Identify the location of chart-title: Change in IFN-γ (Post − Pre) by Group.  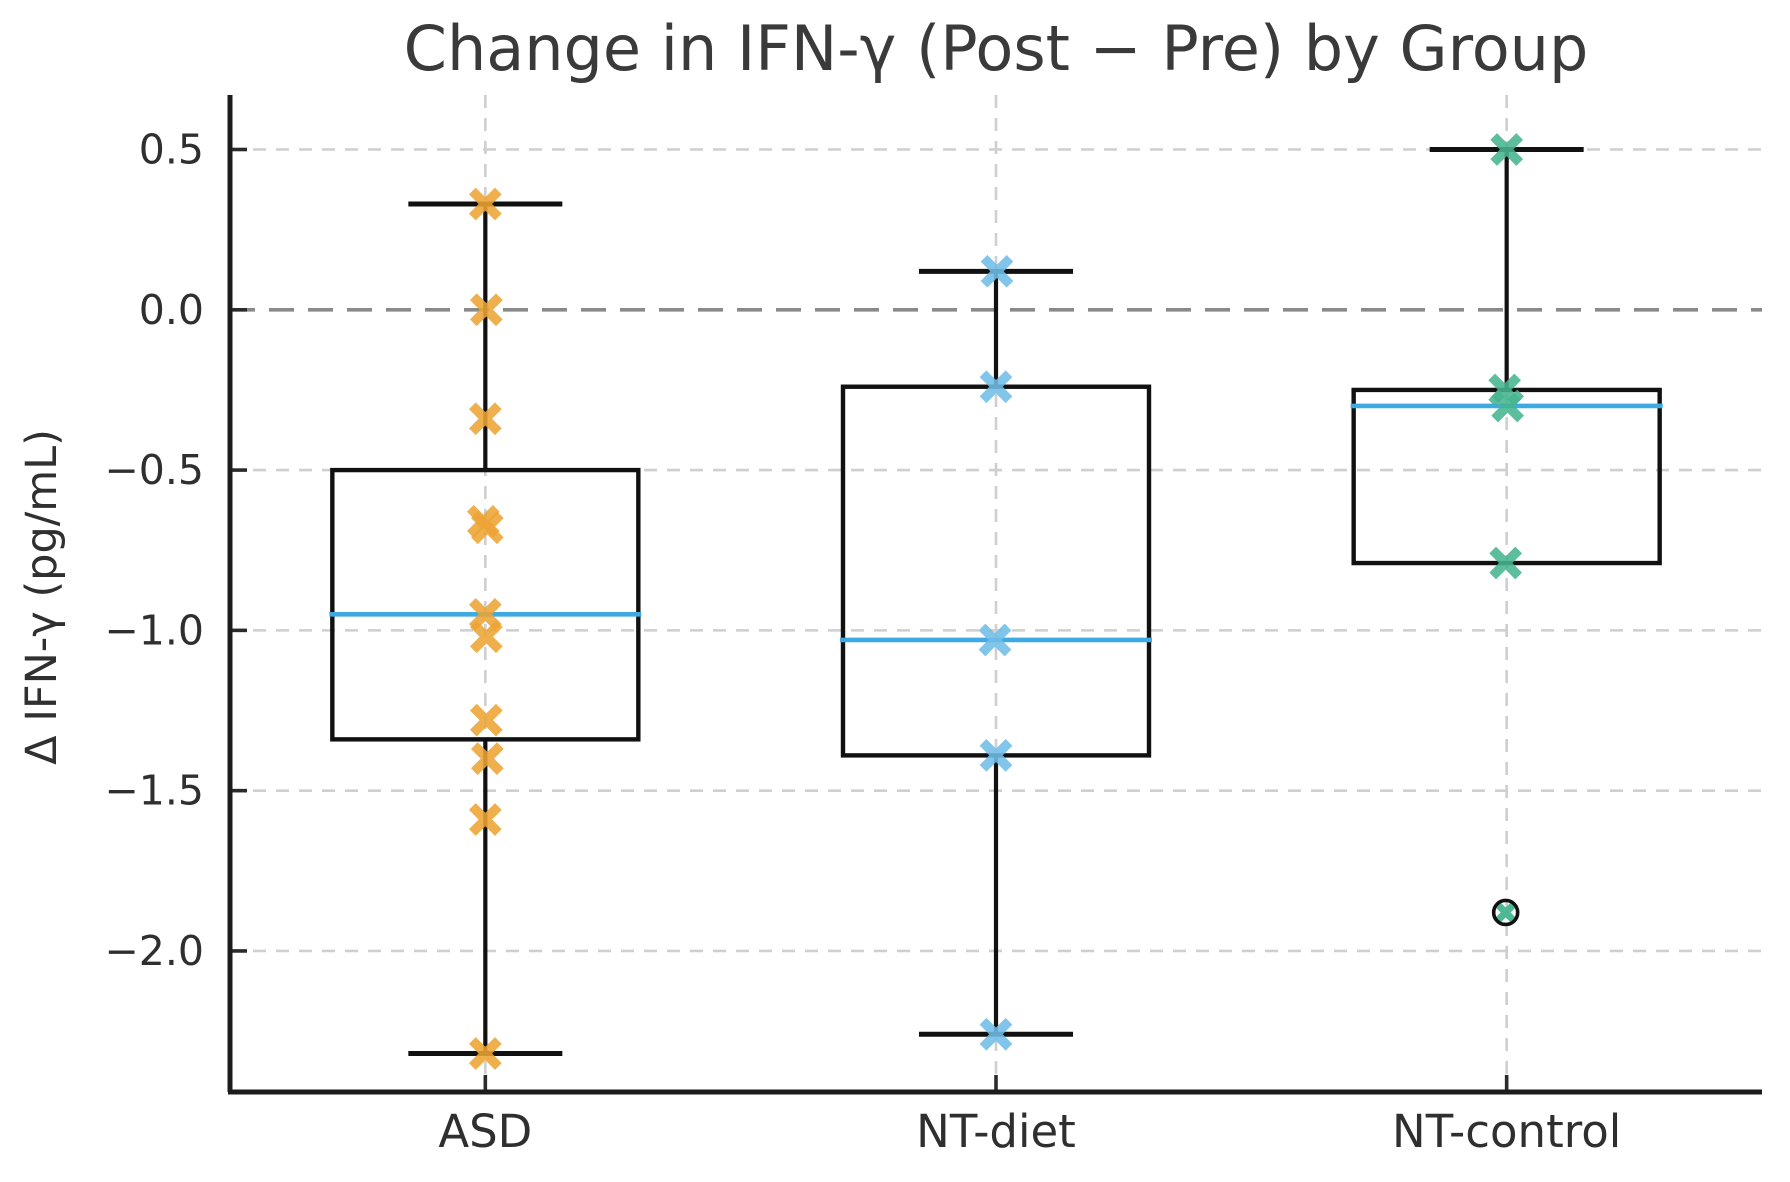
(996, 48).